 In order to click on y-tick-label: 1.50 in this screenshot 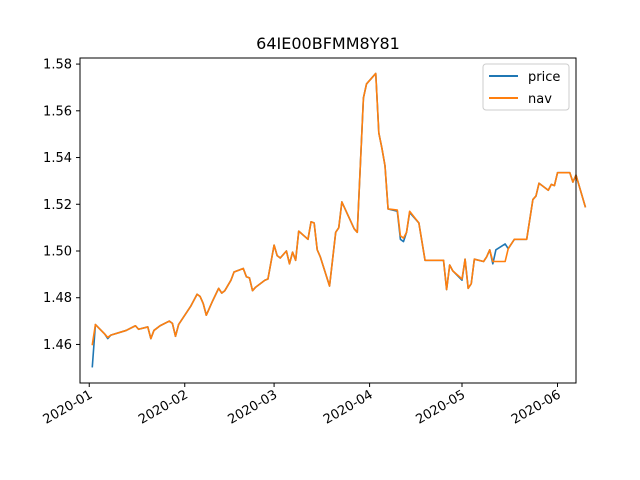, I will do `click(57, 251)`.